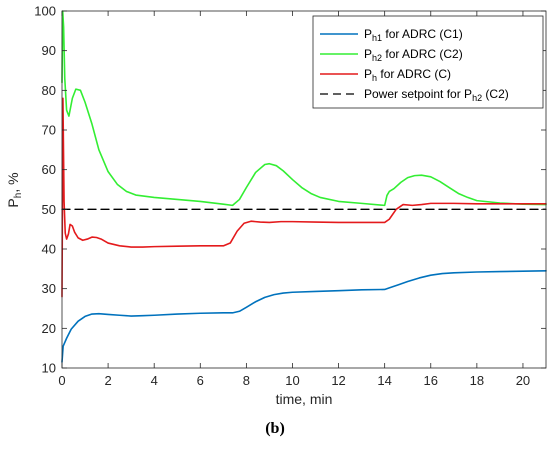  What do you see at coordinates (338, 380) in the screenshot?
I see `x-tick-label: 12` at bounding box center [338, 380].